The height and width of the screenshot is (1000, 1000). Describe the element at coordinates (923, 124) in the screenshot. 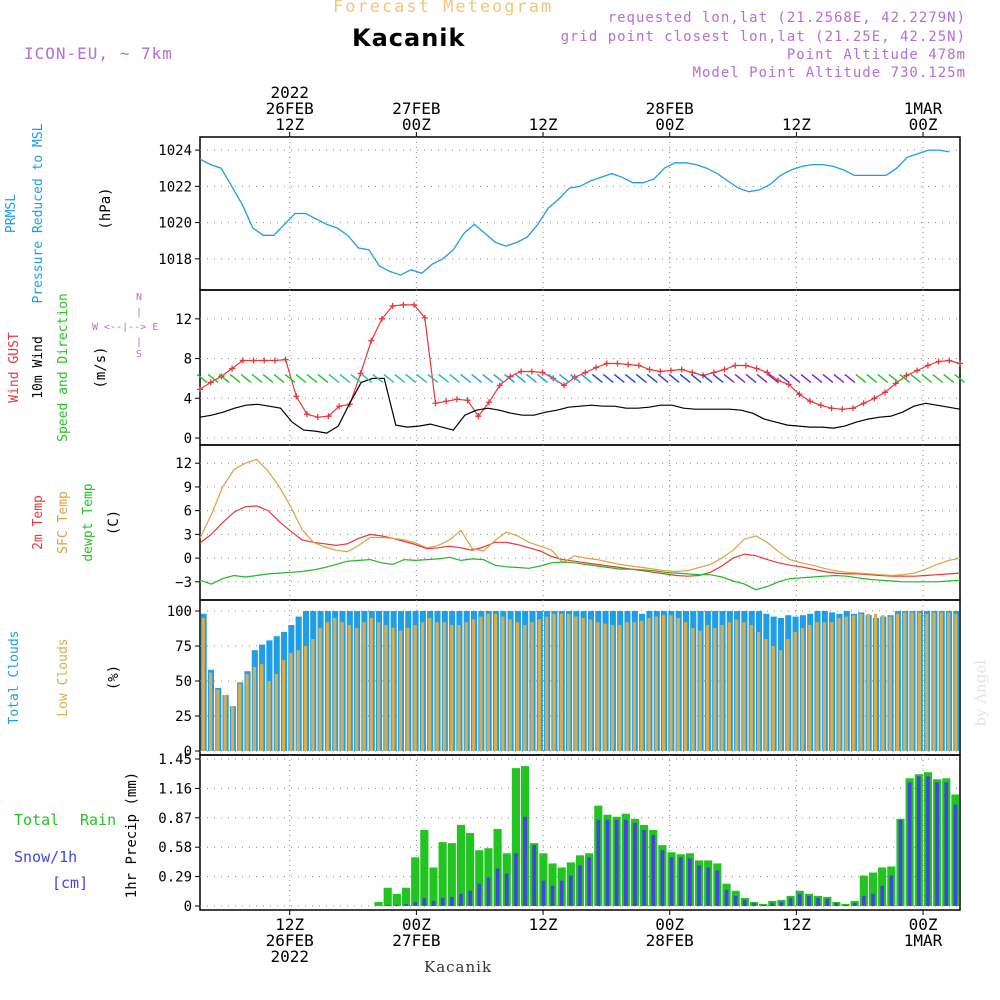

I see `time-label-top: 00Z` at that location.